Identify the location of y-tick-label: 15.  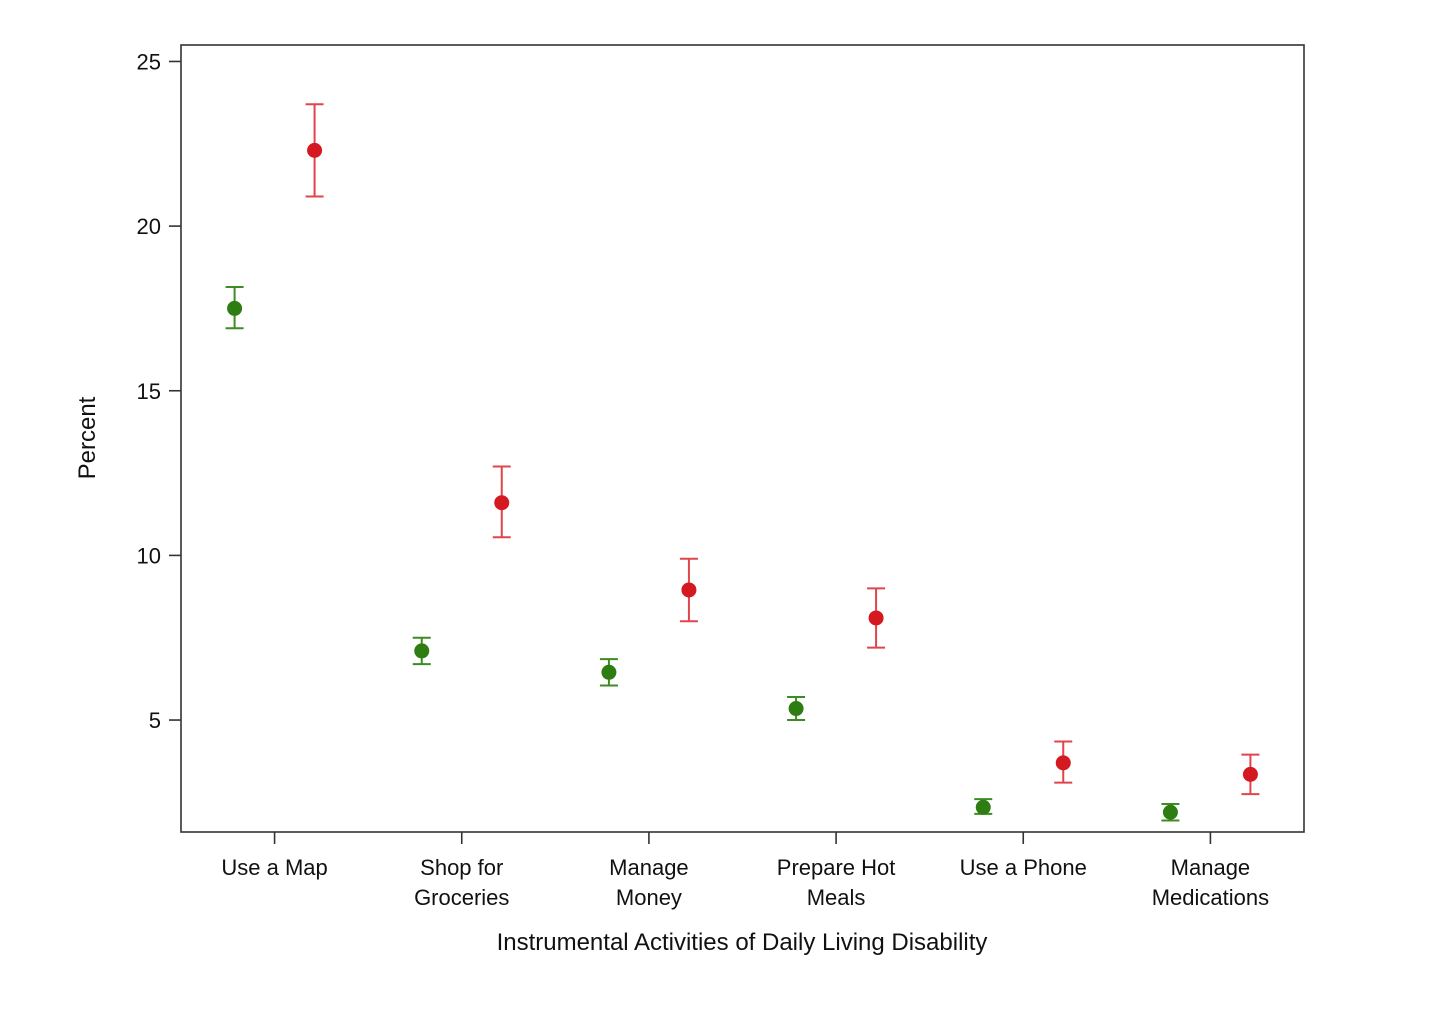
(149, 391).